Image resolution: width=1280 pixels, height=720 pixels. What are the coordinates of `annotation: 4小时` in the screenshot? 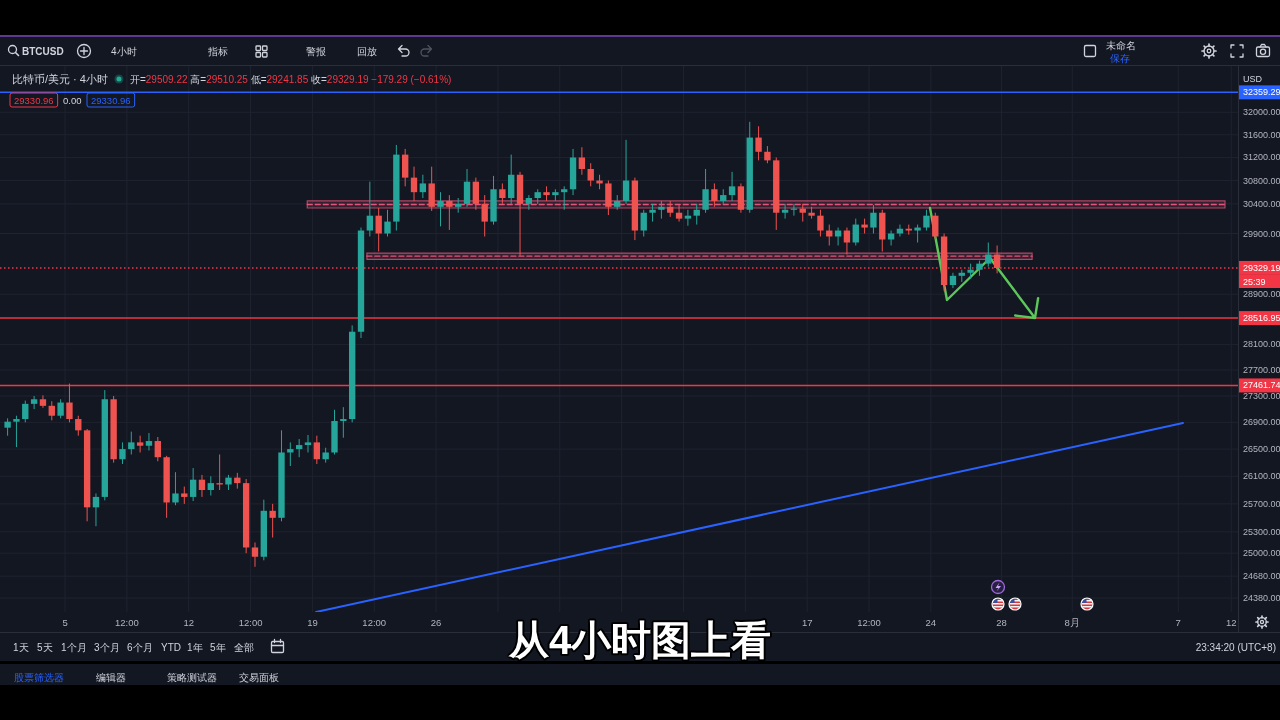 It's located at (124, 51).